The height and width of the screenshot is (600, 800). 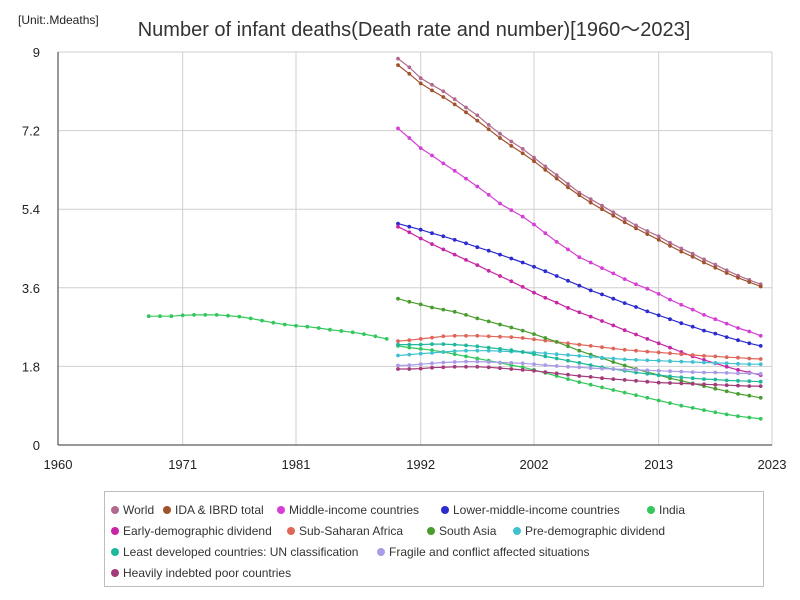 What do you see at coordinates (182, 464) in the screenshot?
I see `x-tick-label: 1971` at bounding box center [182, 464].